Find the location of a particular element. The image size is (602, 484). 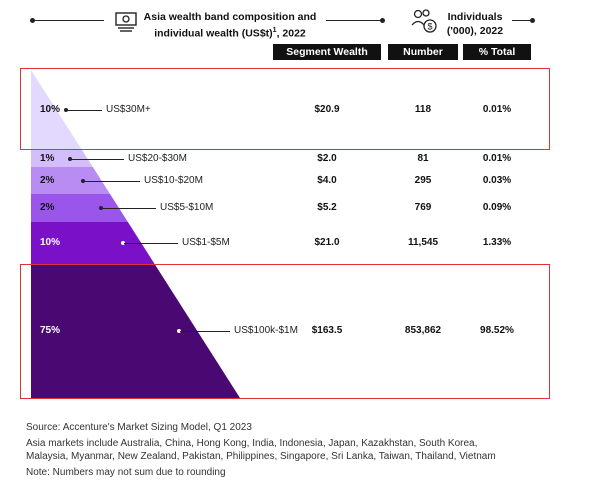

column-header-total: % Total is located at coordinates (497, 52).